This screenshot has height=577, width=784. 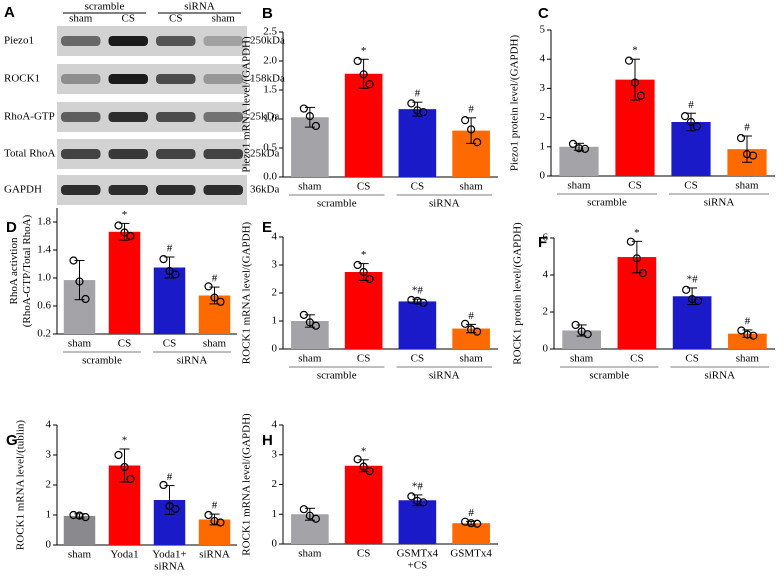 I want to click on y-tick-label: 1, so click(x=275, y=514).